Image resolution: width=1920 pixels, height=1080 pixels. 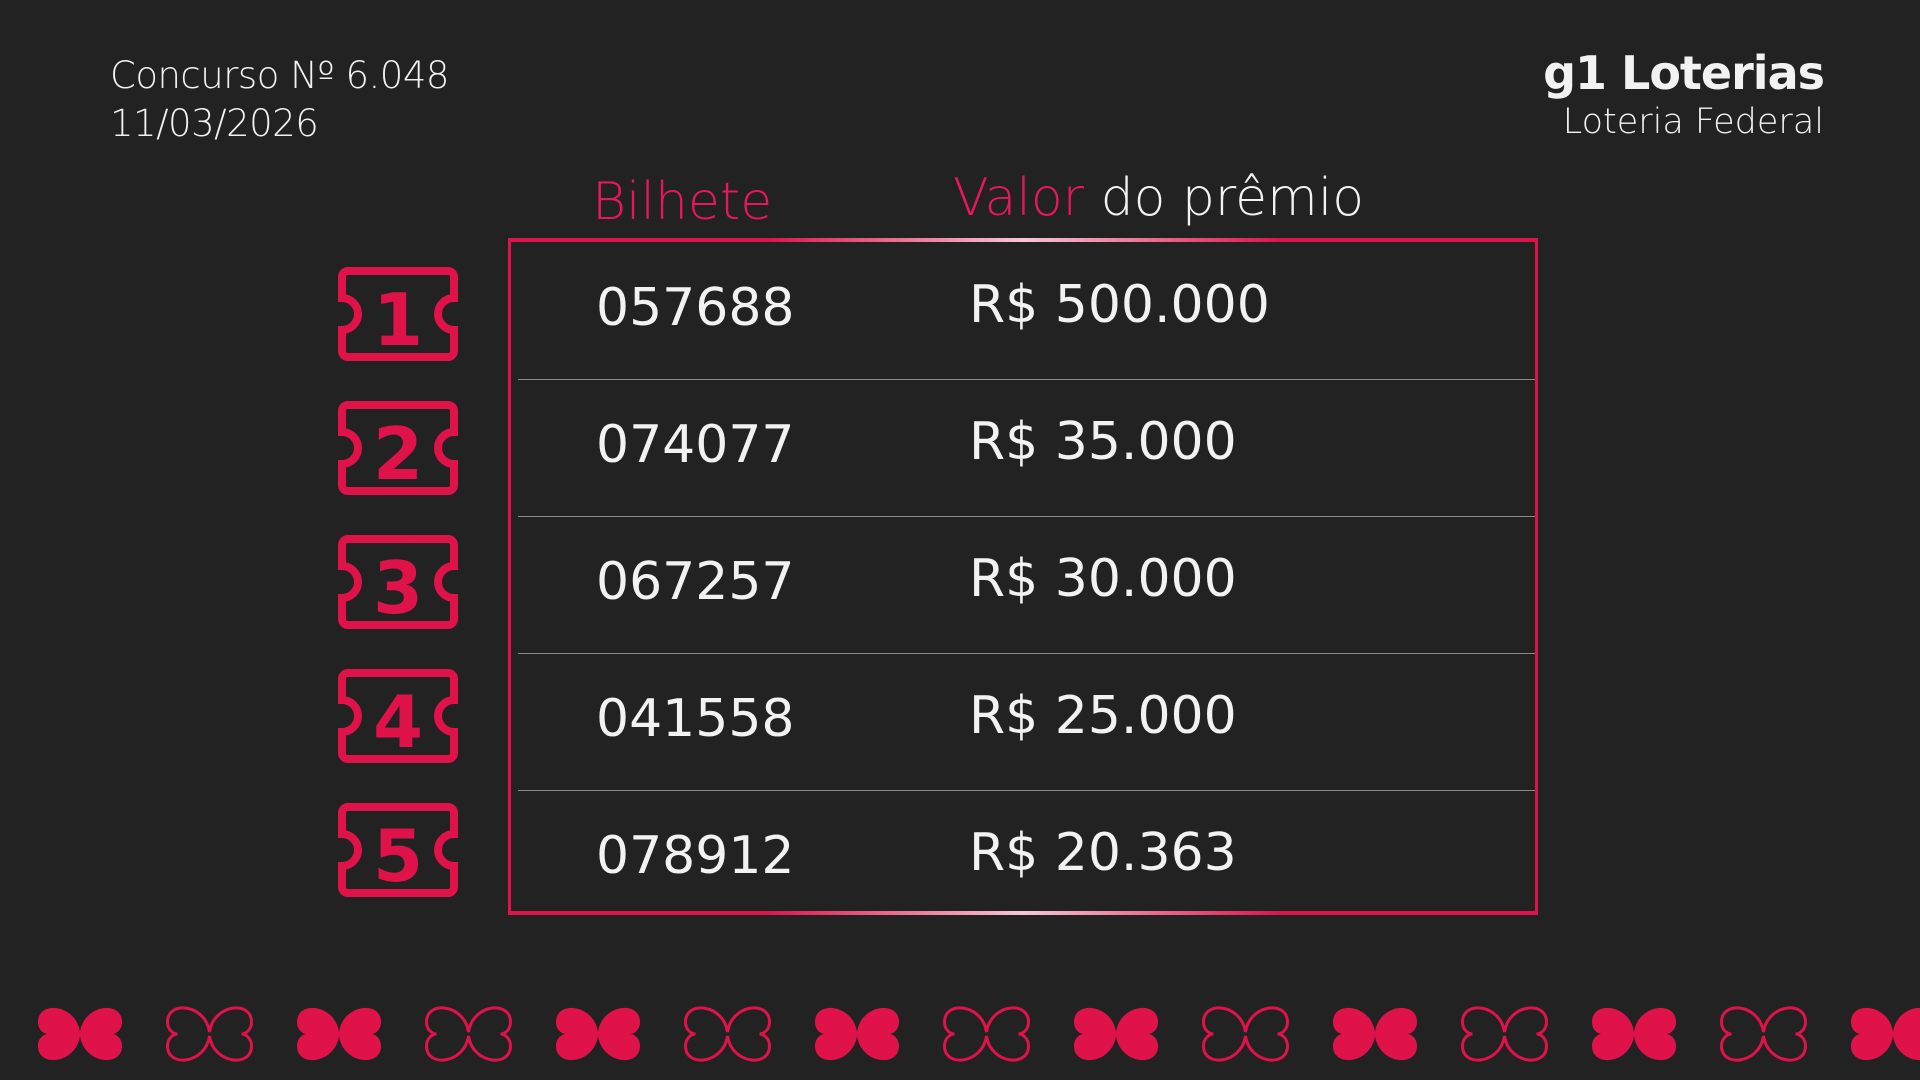 I want to click on brand: g1 Loterias Loteria Federal, so click(x=1684, y=95).